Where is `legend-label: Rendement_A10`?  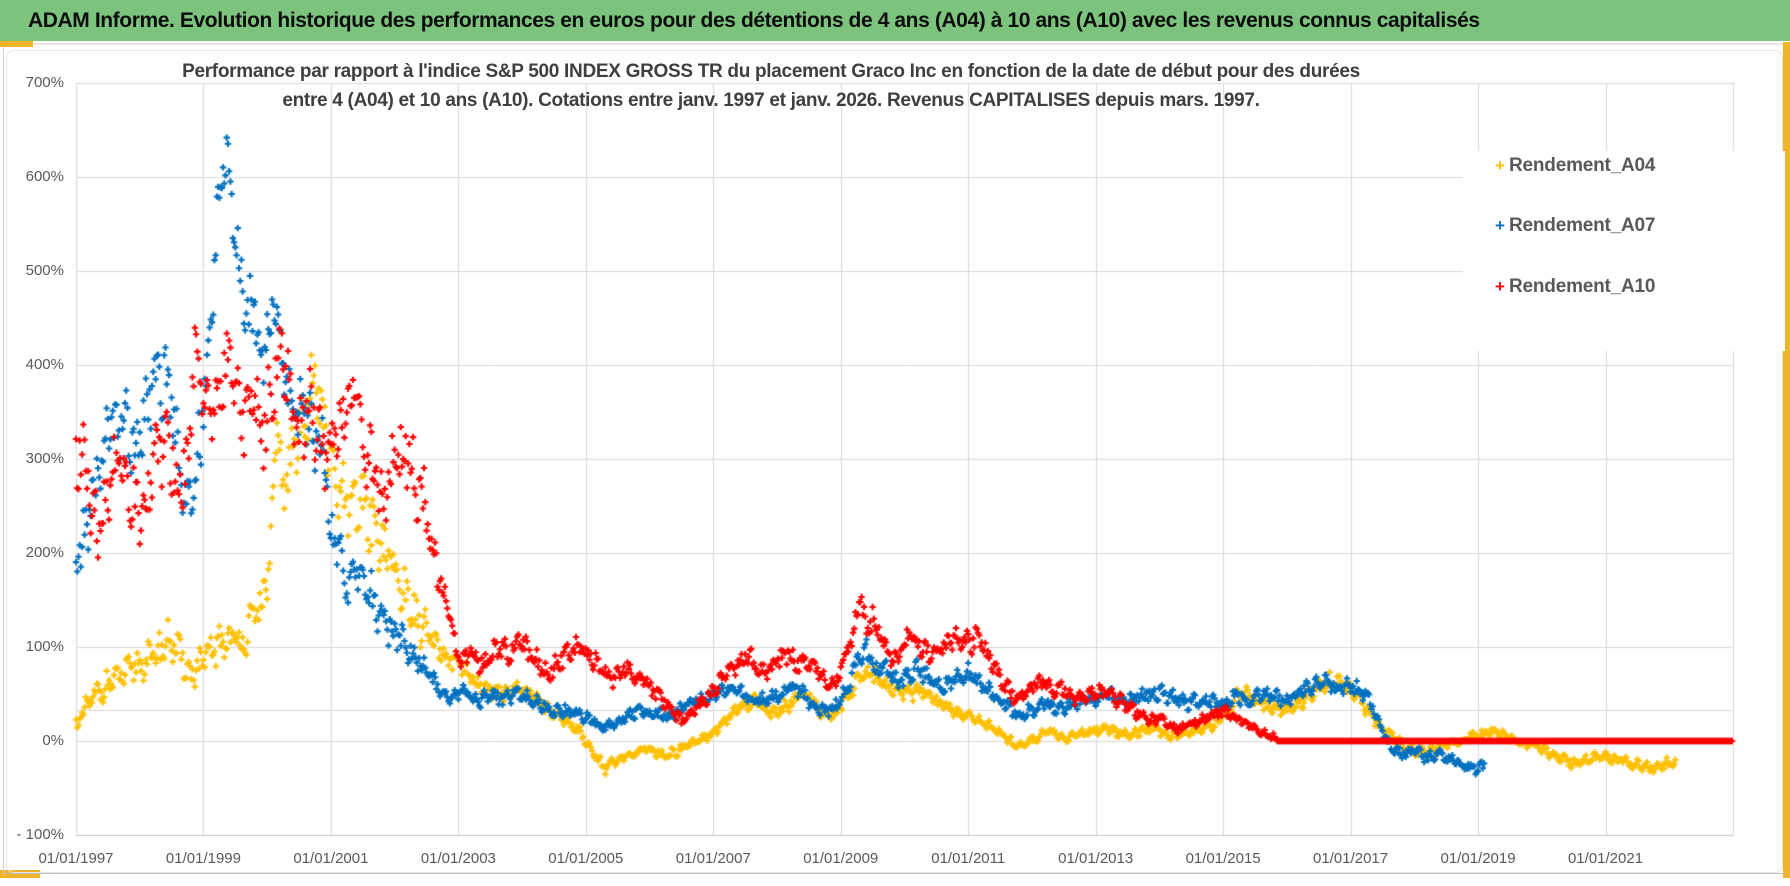 legend-label: Rendement_A10 is located at coordinates (1582, 286).